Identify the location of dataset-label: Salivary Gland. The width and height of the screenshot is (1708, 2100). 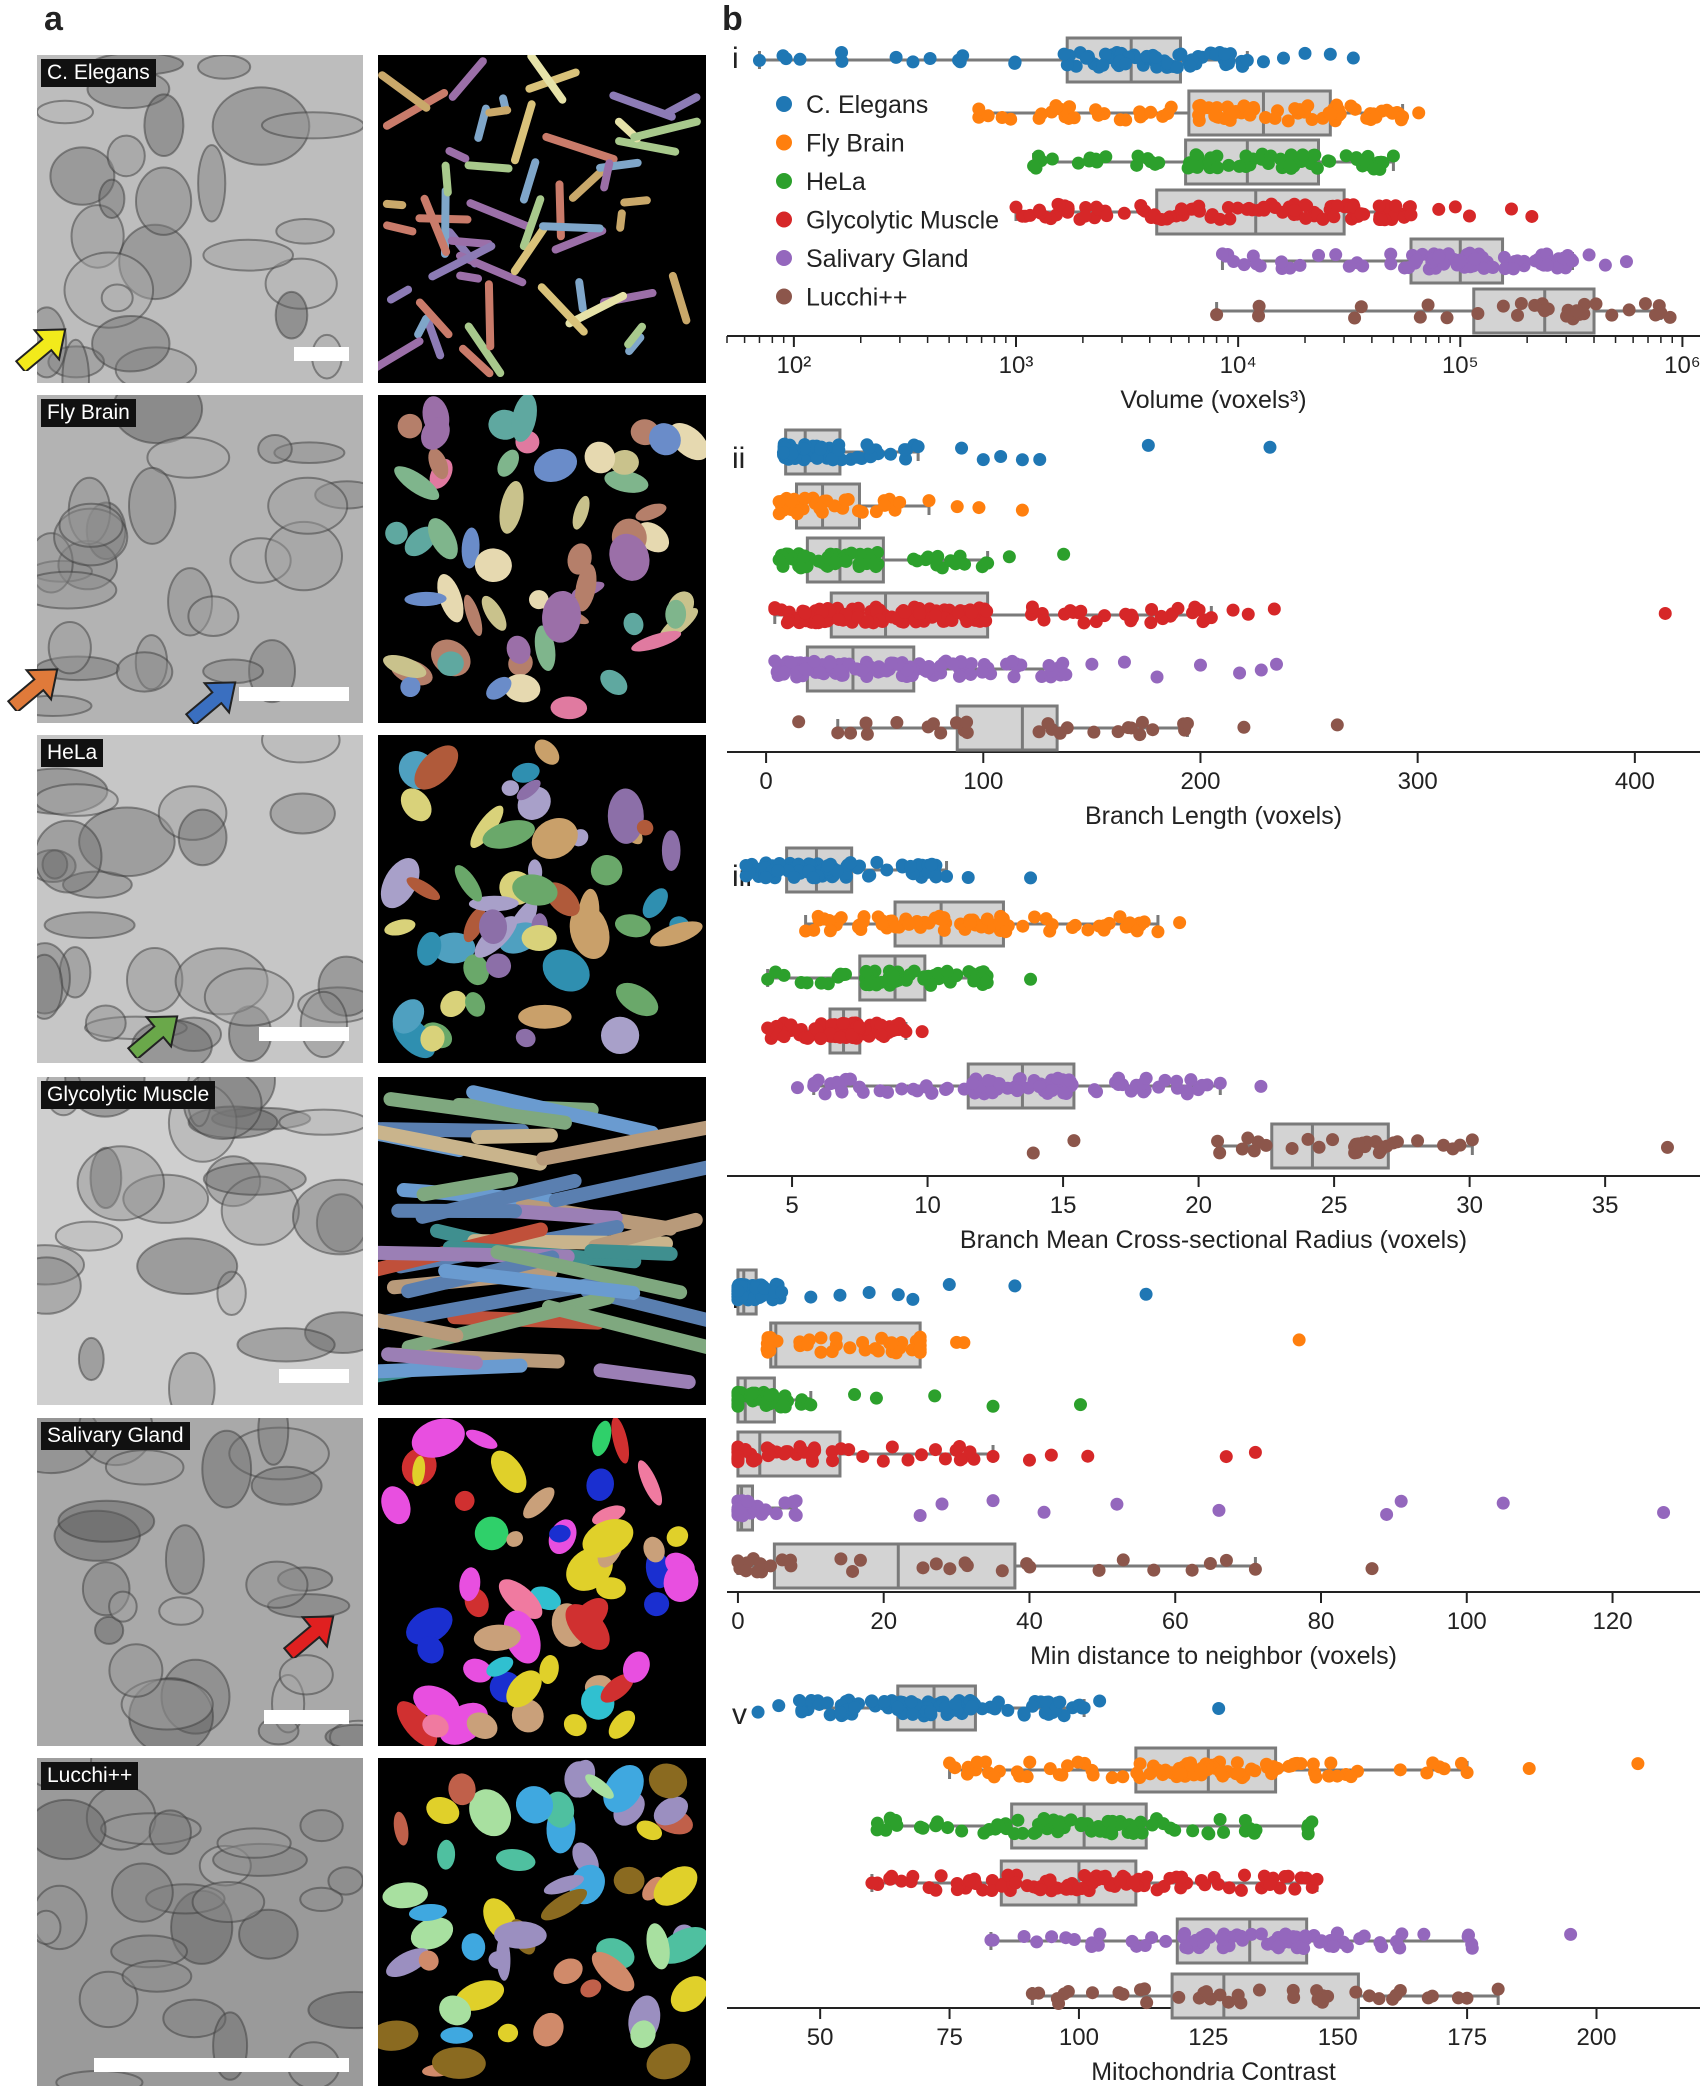
(115, 1436).